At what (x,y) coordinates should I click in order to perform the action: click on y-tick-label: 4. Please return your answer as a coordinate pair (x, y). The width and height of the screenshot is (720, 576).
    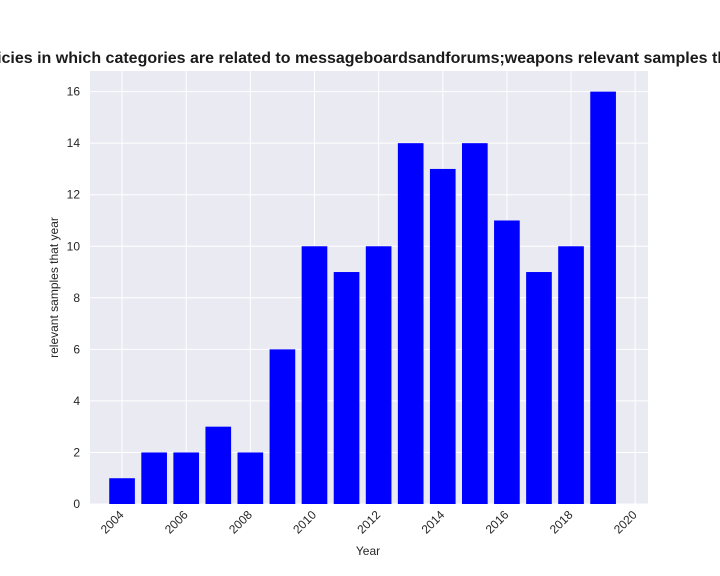
    Looking at the image, I should click on (76, 401).